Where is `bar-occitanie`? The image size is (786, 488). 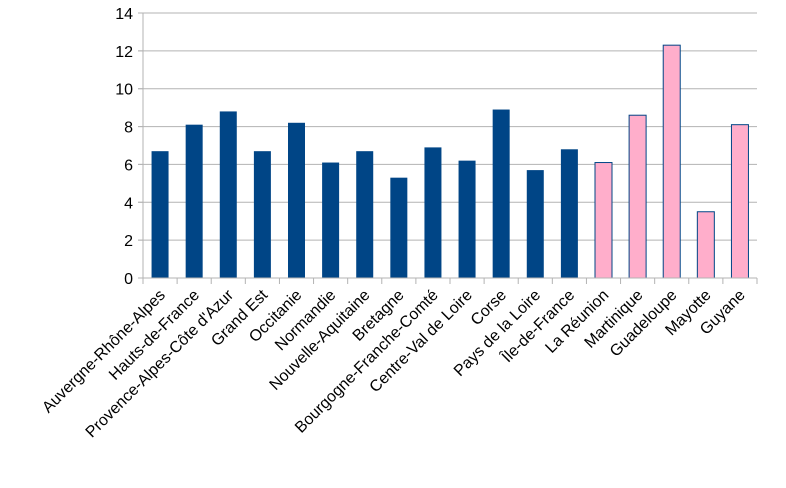
bar-occitanie is located at coordinates (296, 200).